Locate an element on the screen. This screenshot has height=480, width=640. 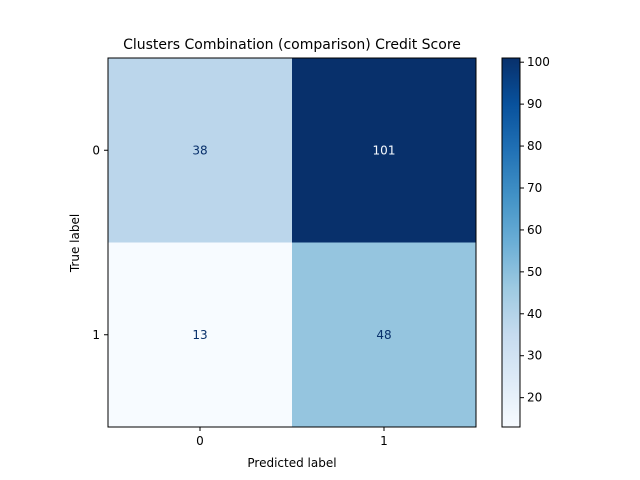
y-axis: 01 is located at coordinates (100, 242).